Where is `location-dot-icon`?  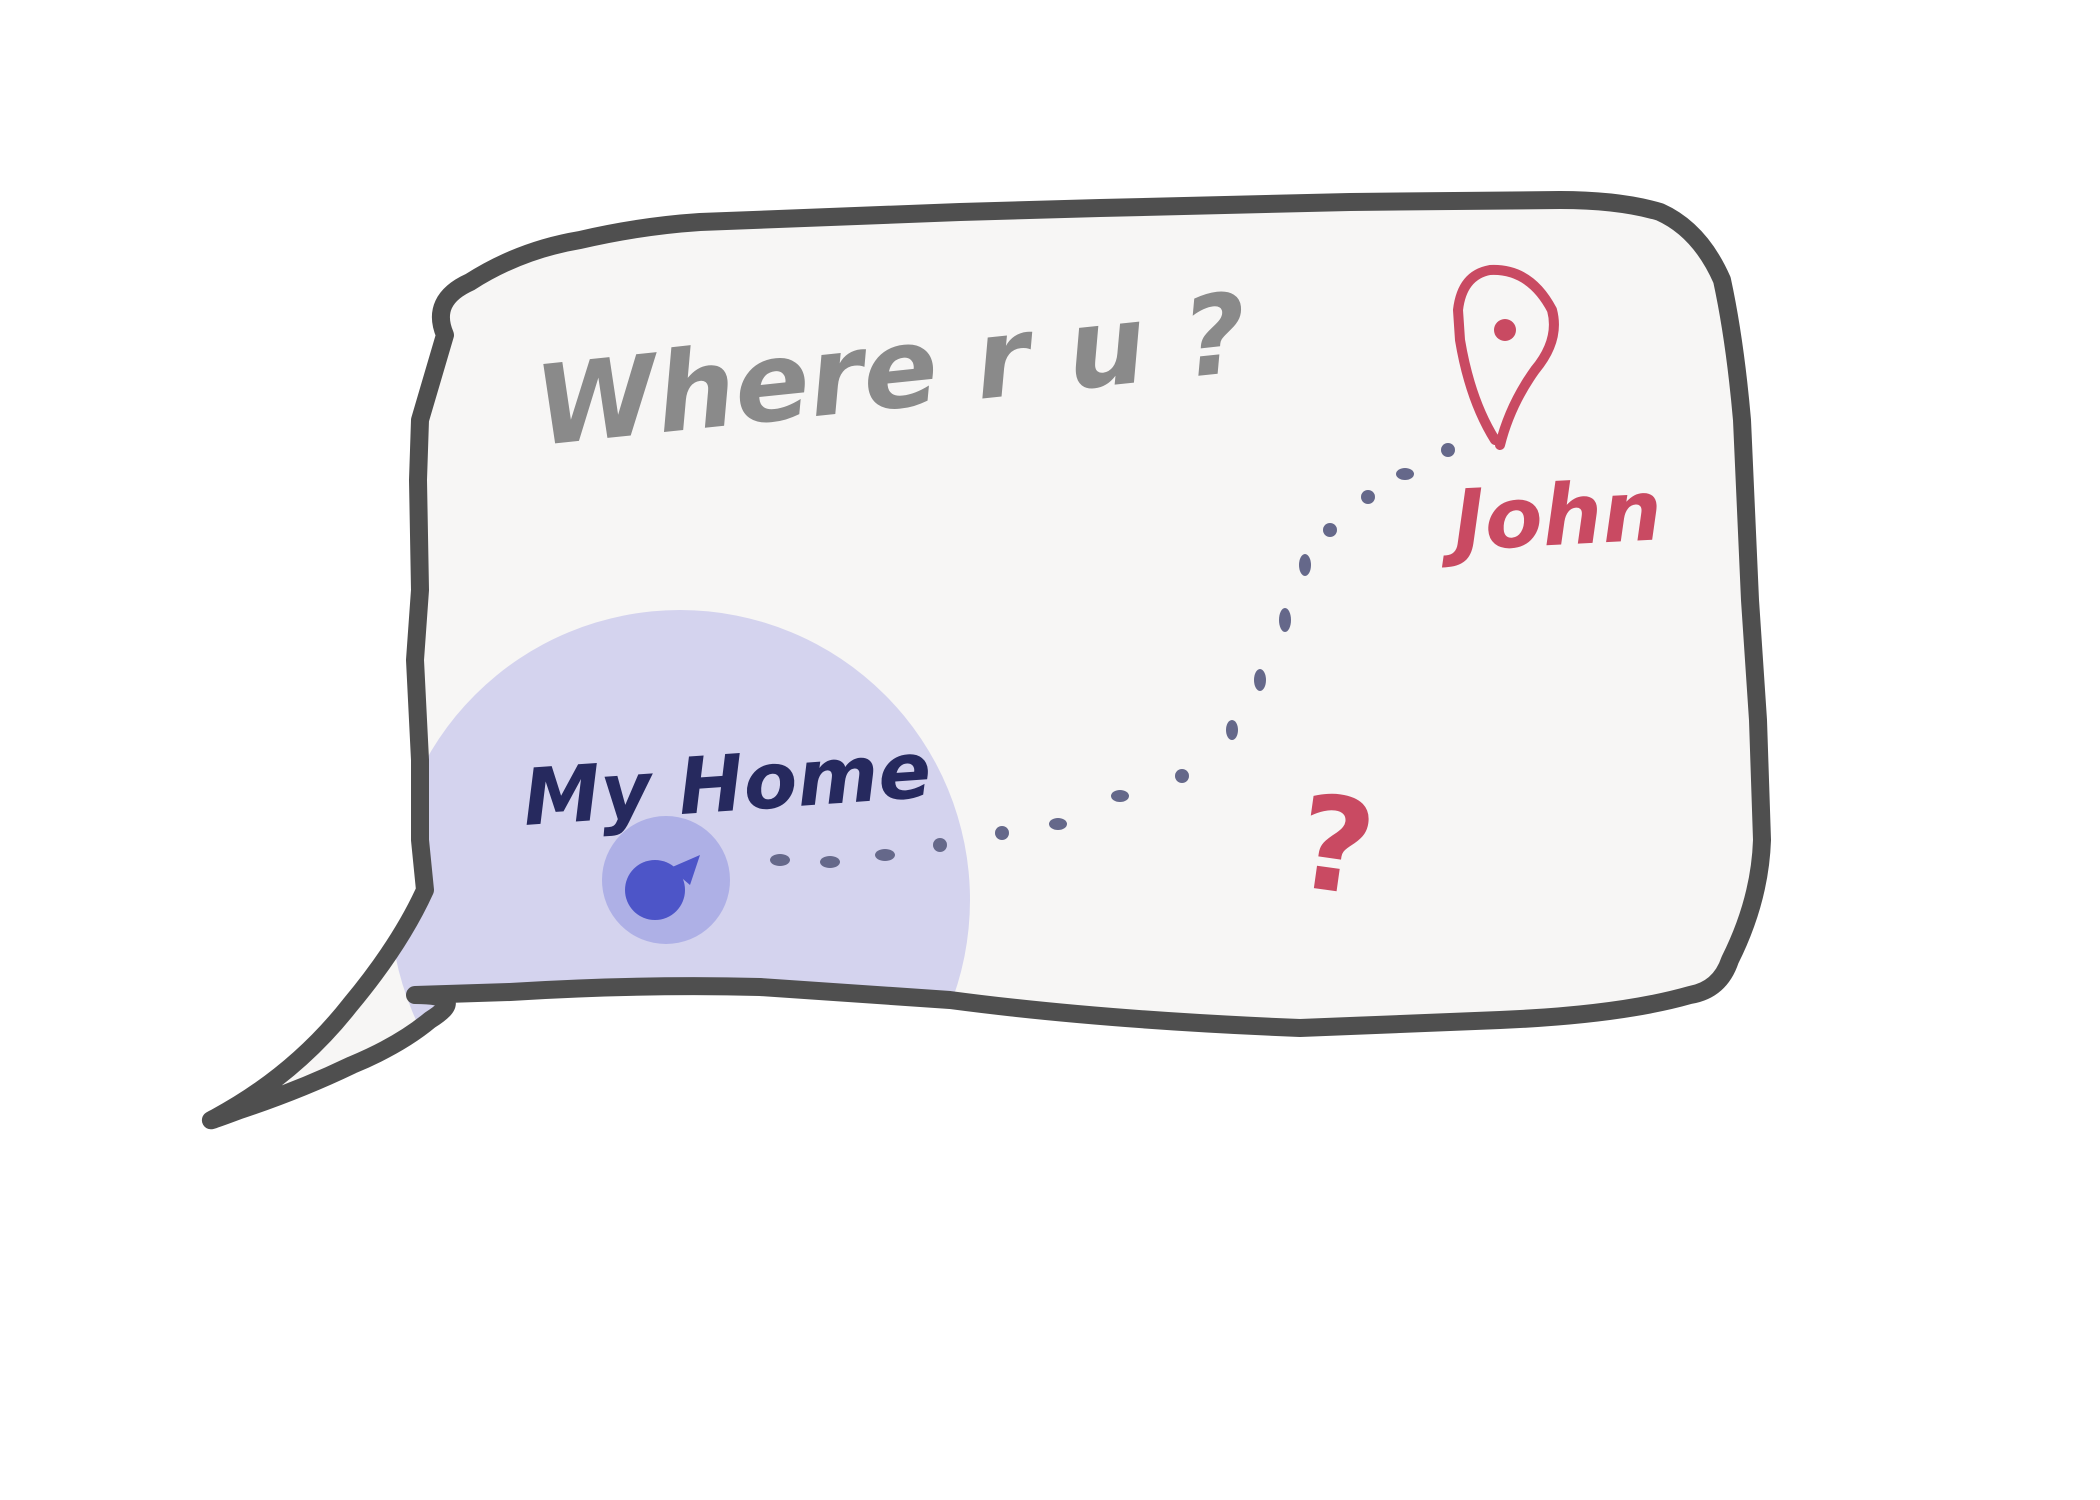 location-dot-icon is located at coordinates (662, 887).